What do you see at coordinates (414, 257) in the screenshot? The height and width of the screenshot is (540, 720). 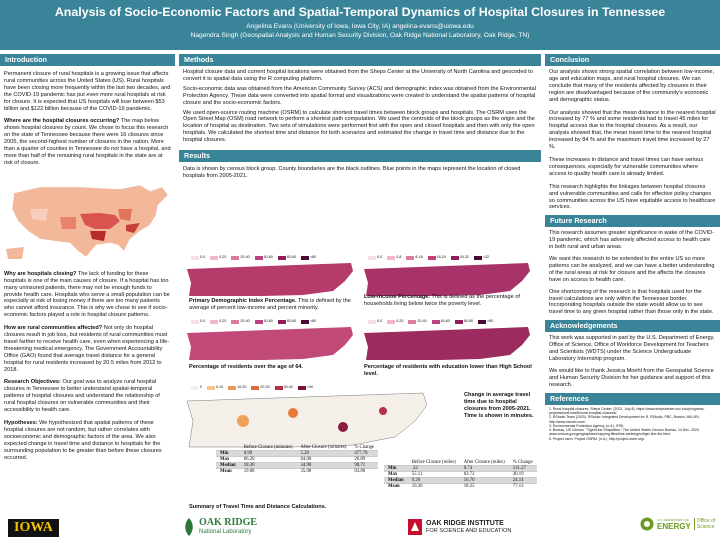 I see `legend-item: 8-16` at bounding box center [414, 257].